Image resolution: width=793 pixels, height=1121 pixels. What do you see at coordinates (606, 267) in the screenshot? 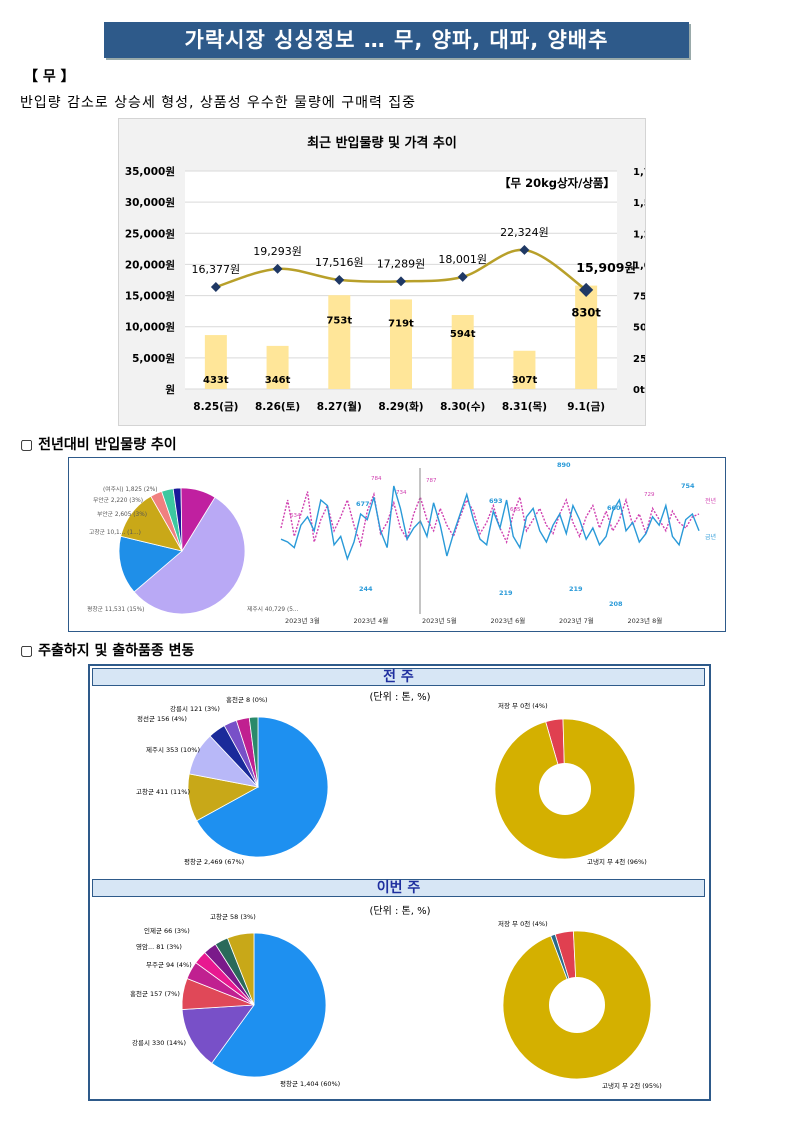
I see `price-label: 15,909원` at bounding box center [606, 267].